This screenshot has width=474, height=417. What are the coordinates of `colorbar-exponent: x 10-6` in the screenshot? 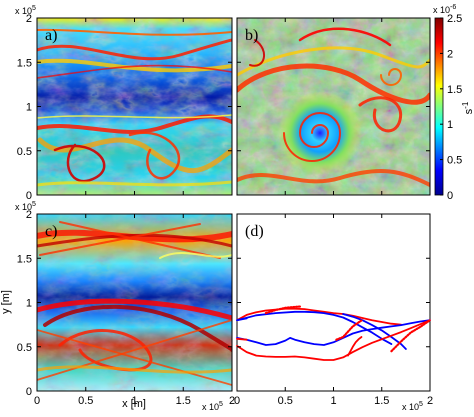 It's located at (444, 9).